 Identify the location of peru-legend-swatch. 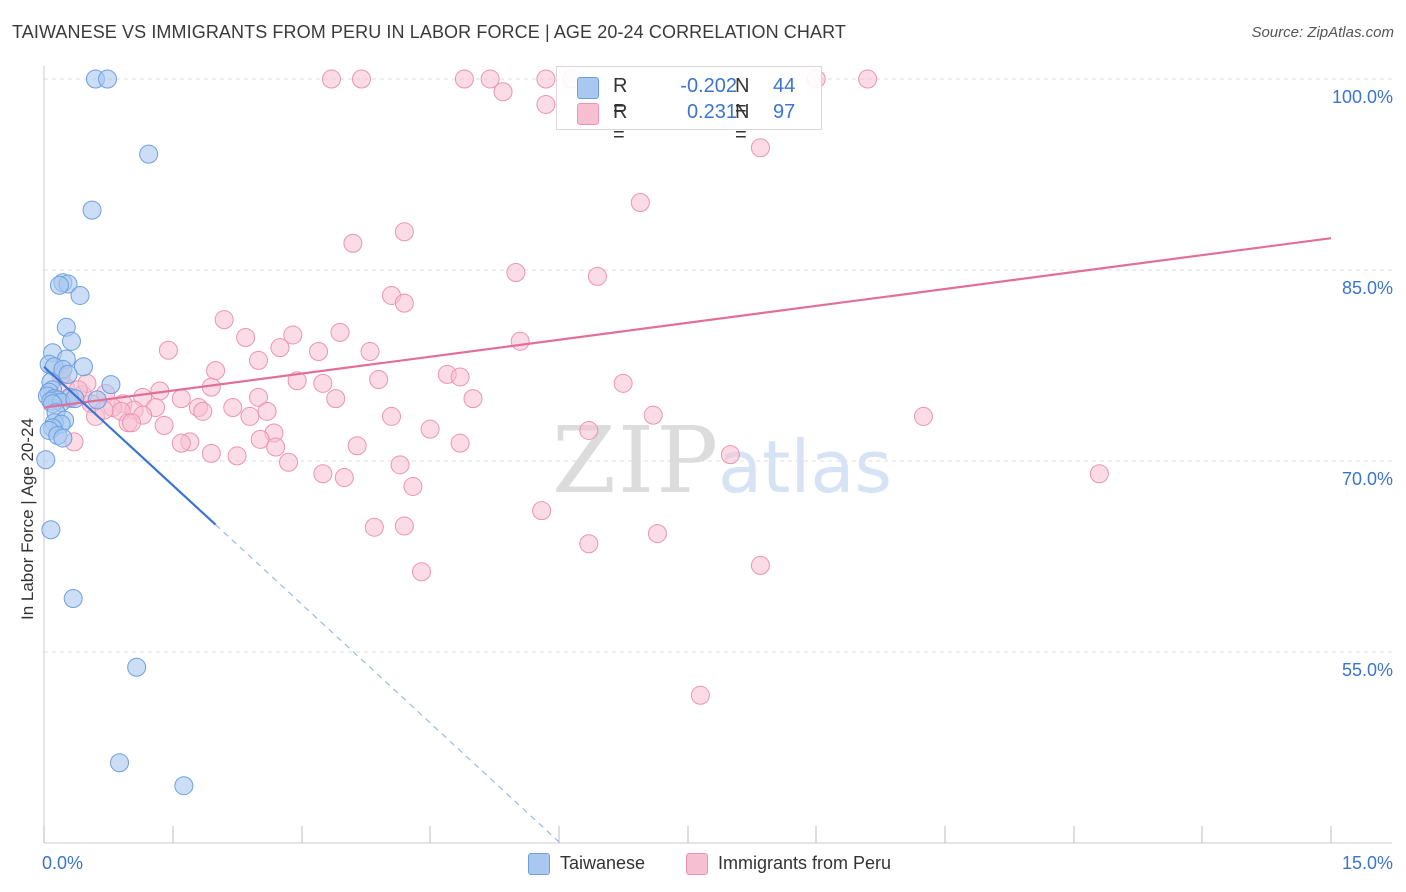
(697, 864).